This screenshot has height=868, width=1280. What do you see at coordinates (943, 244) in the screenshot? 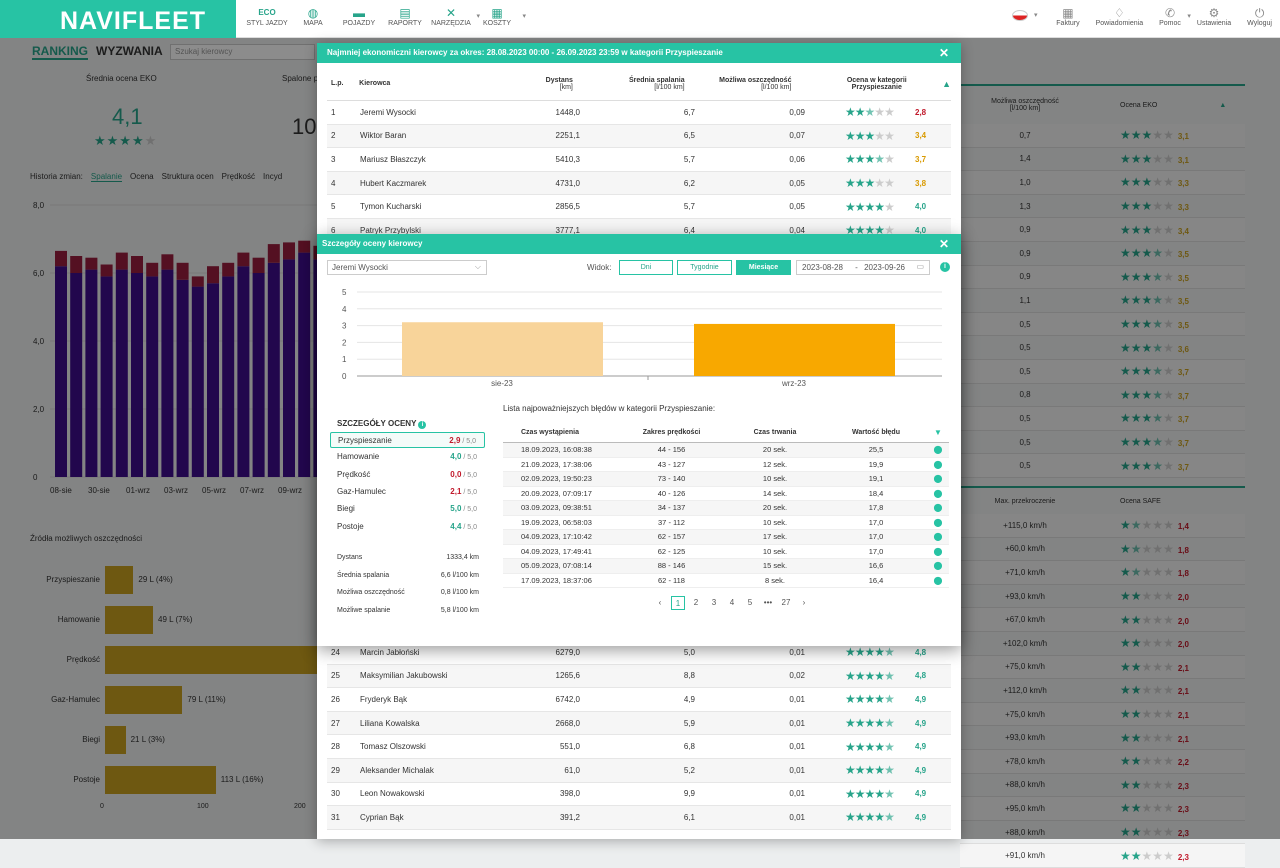
I see `close-icon: ✕` at bounding box center [943, 244].